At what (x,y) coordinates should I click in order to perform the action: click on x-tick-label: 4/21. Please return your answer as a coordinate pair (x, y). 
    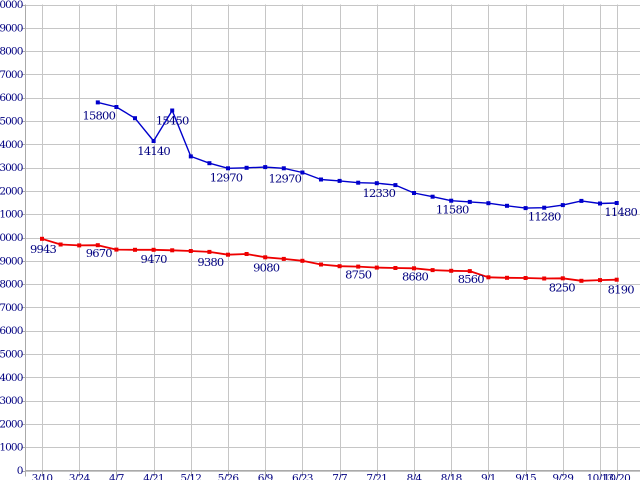
    Looking at the image, I should click on (153, 476).